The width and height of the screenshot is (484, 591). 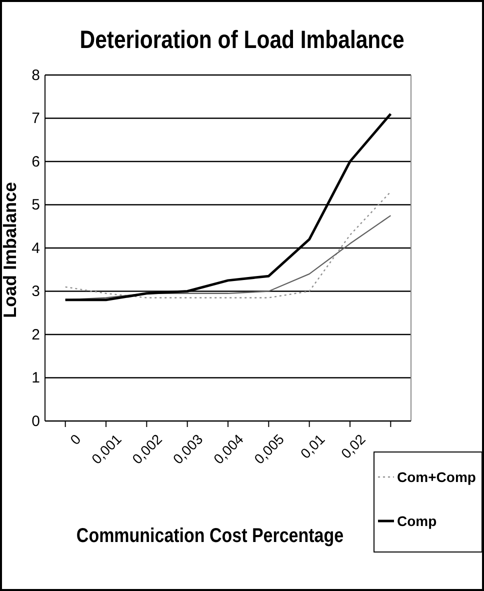 I want to click on chart-title: Deterioration of Load Imbalance, so click(x=242, y=39).